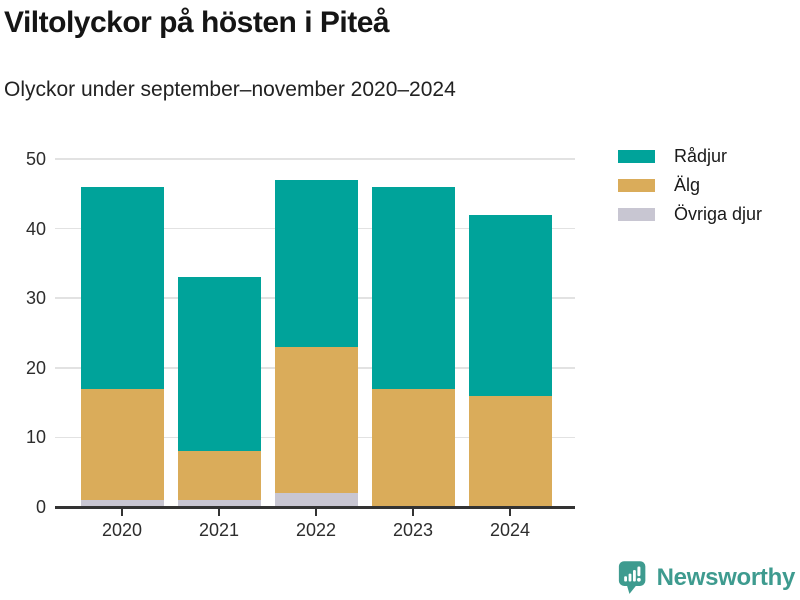 The width and height of the screenshot is (800, 600). I want to click on y-axis-tick-label: 30, so click(35, 298).